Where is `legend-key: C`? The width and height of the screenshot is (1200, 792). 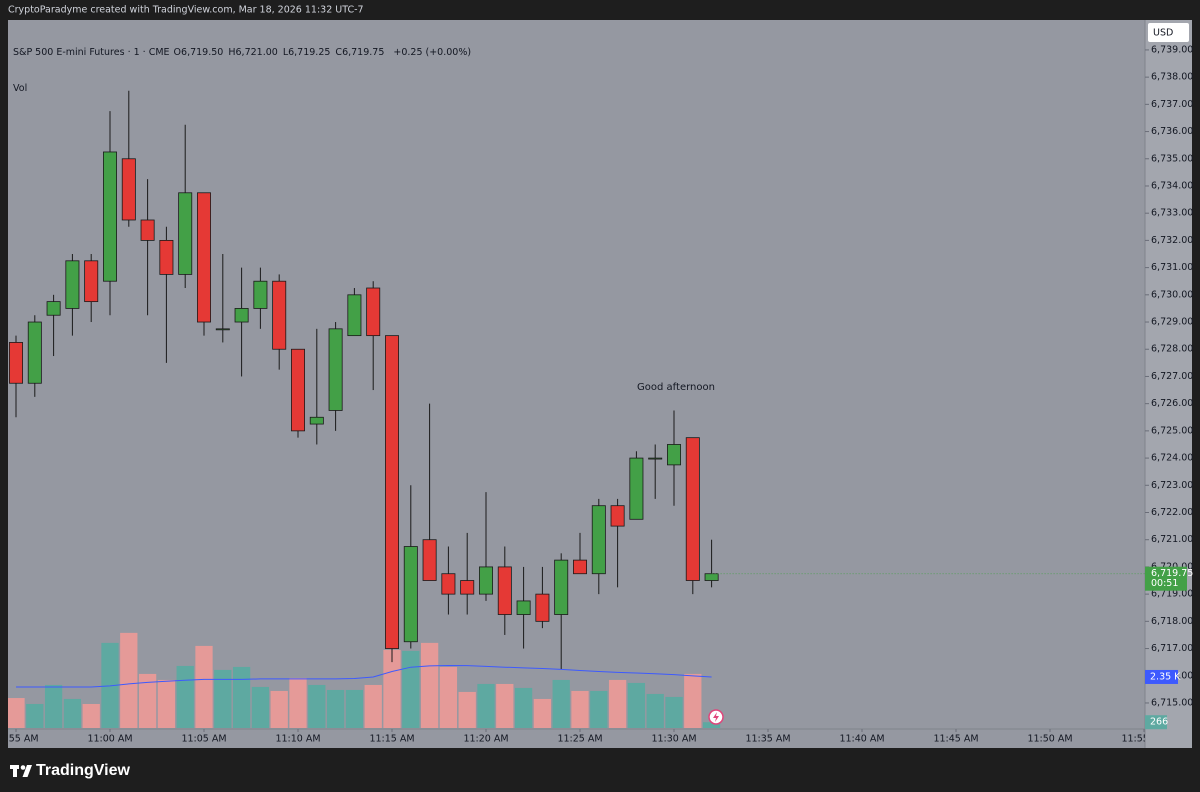
legend-key: C is located at coordinates (339, 52).